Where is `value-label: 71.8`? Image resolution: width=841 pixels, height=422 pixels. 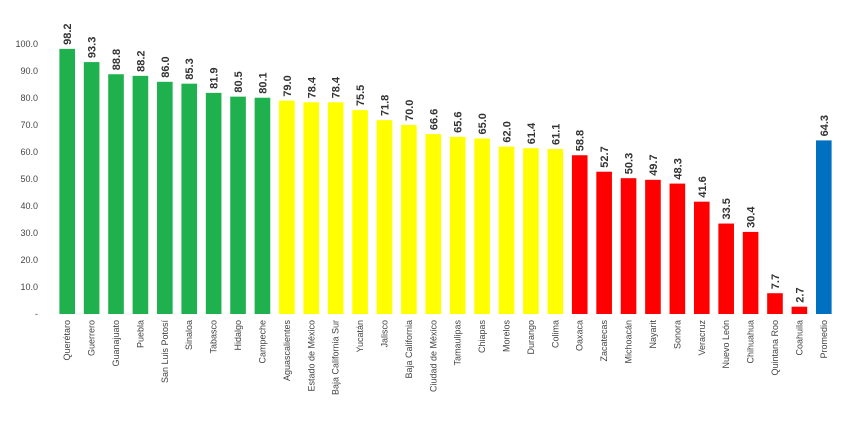 value-label: 71.8 is located at coordinates (385, 105).